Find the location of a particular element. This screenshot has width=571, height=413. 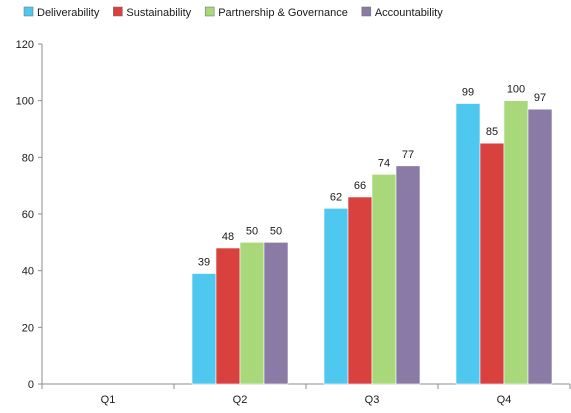

bar-sustainability-q2 is located at coordinates (228, 316).